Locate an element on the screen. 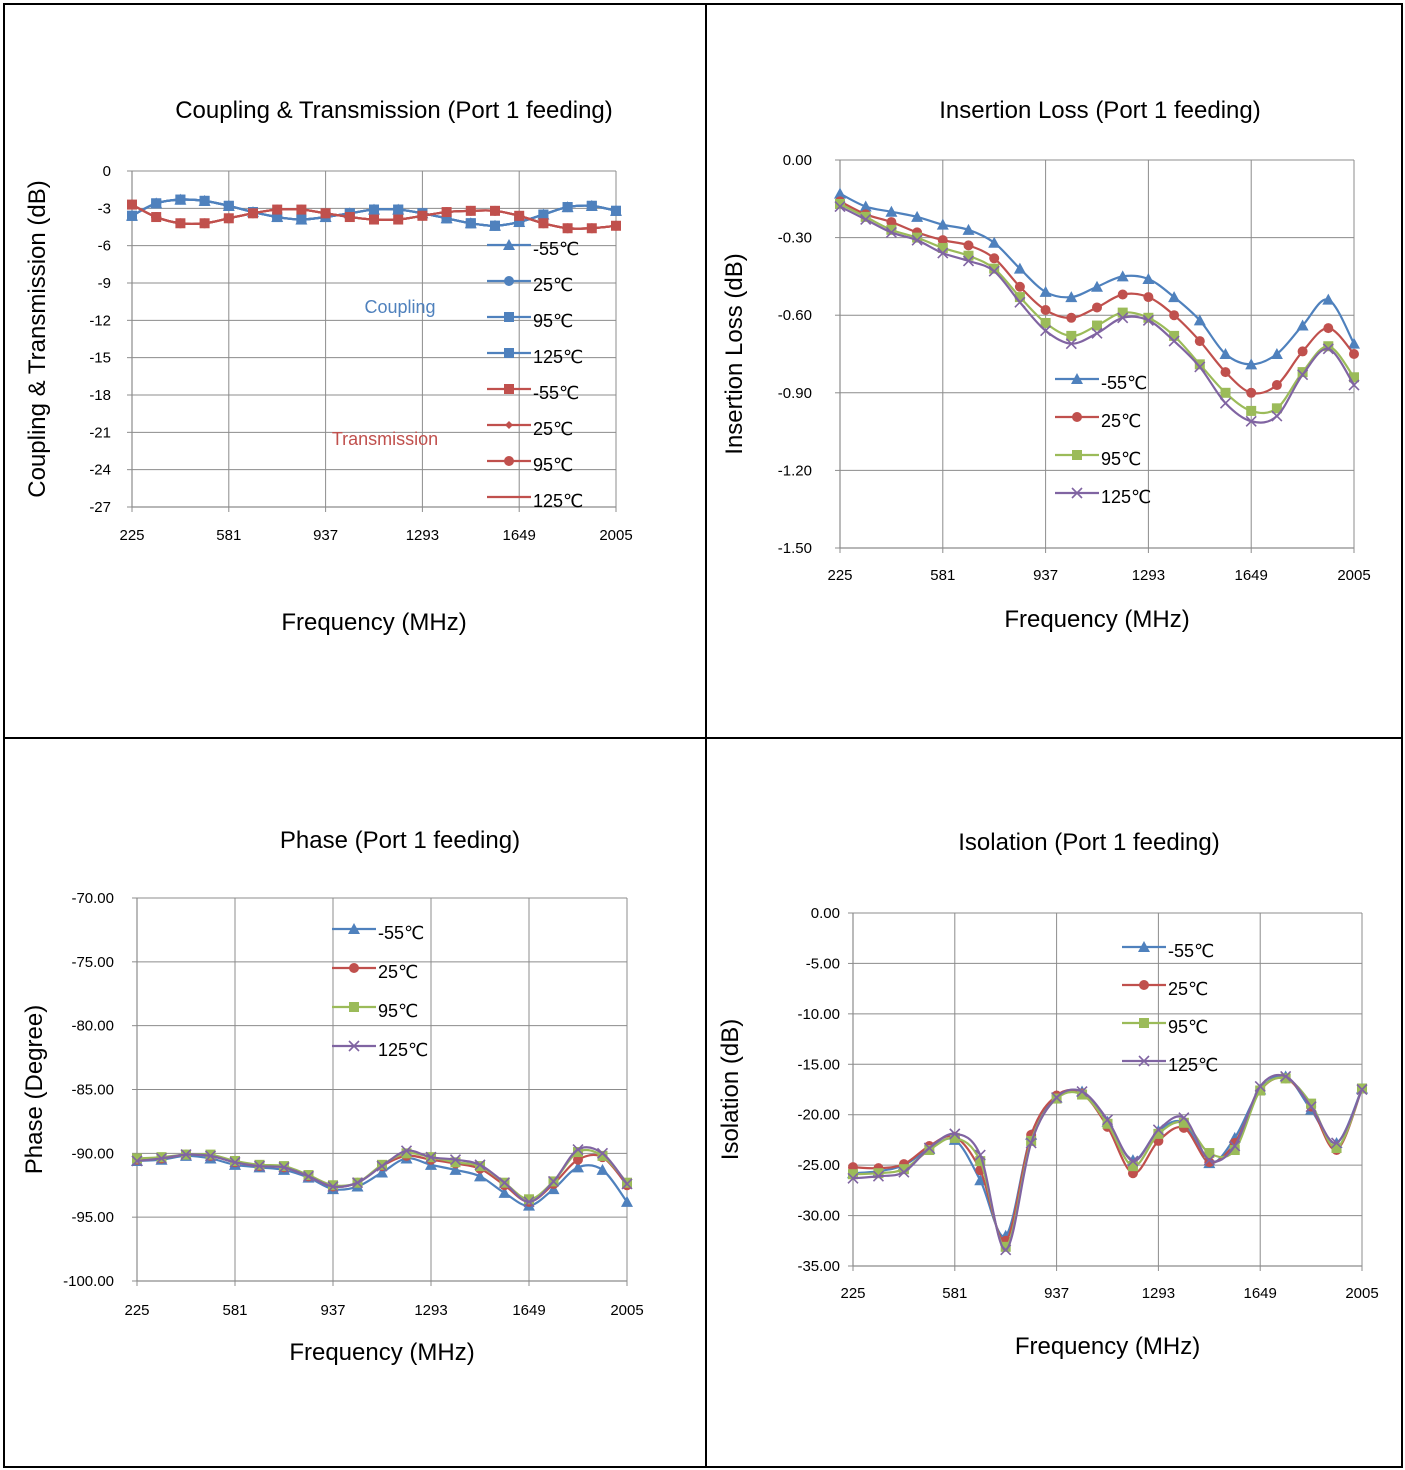 This screenshot has width=1405, height=1470. y-tick-label: -85.00 is located at coordinates (92, 1090).